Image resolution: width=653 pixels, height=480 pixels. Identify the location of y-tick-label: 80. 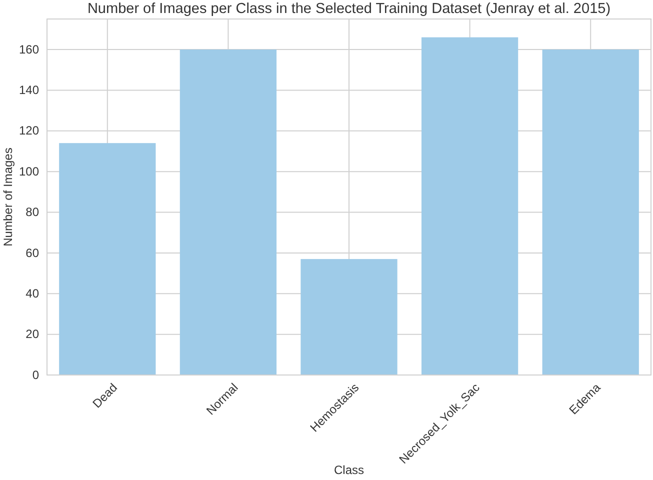
(33, 212).